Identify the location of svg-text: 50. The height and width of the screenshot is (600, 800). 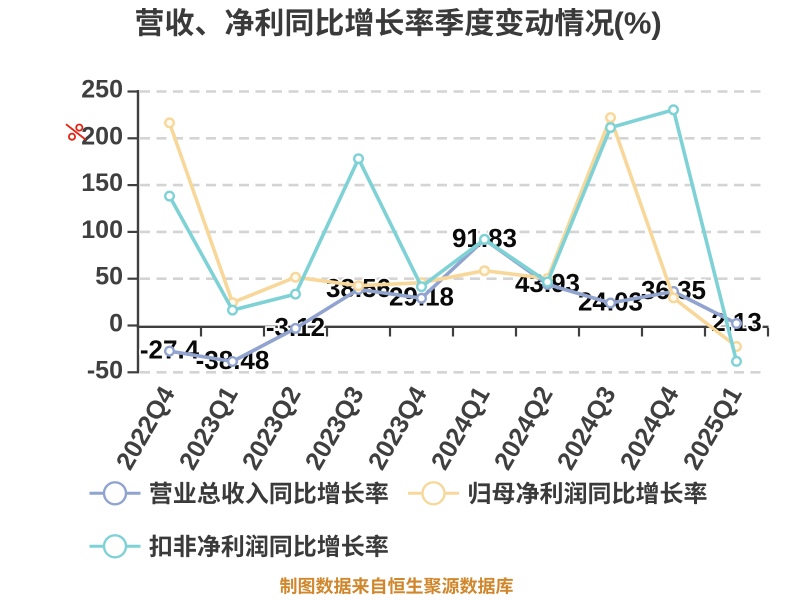
(109, 277).